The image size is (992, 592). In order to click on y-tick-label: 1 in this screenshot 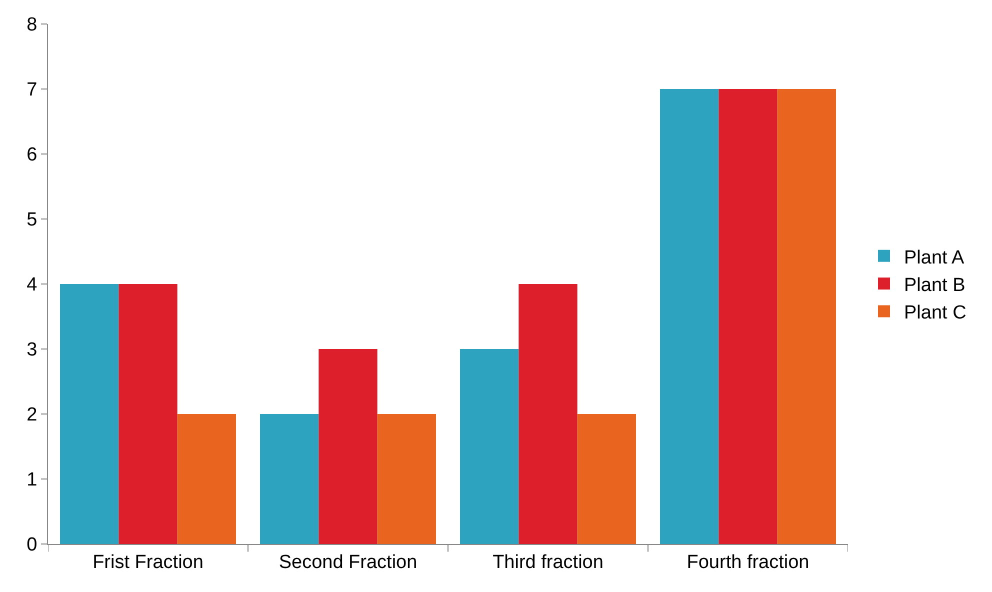, I will do `click(32, 480)`.